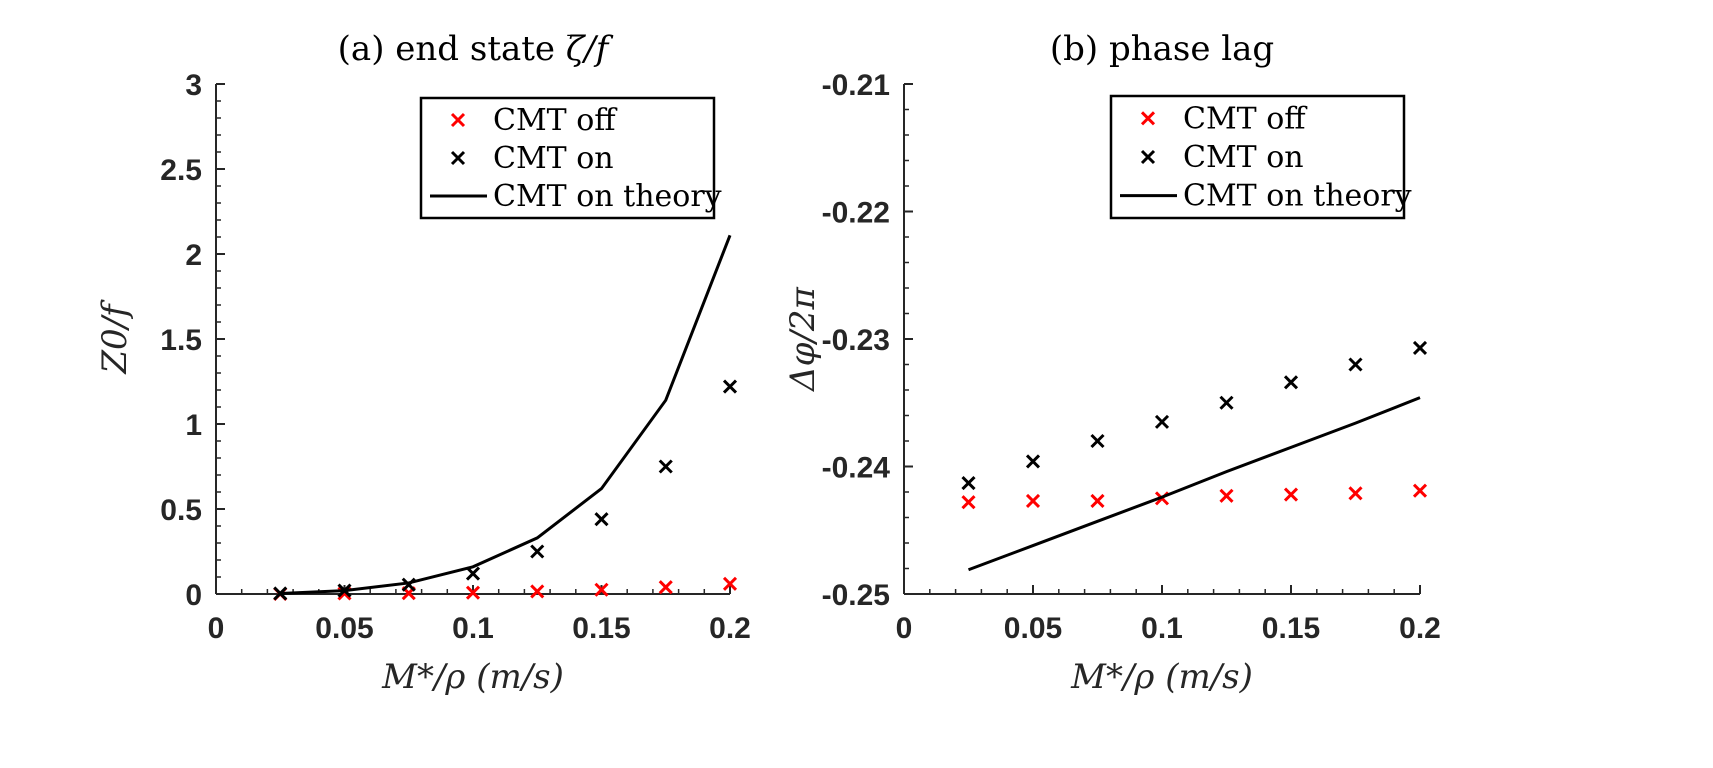 This screenshot has width=1713, height=768. I want to click on panel-b-xtick-label: 0.2, so click(1420, 628).